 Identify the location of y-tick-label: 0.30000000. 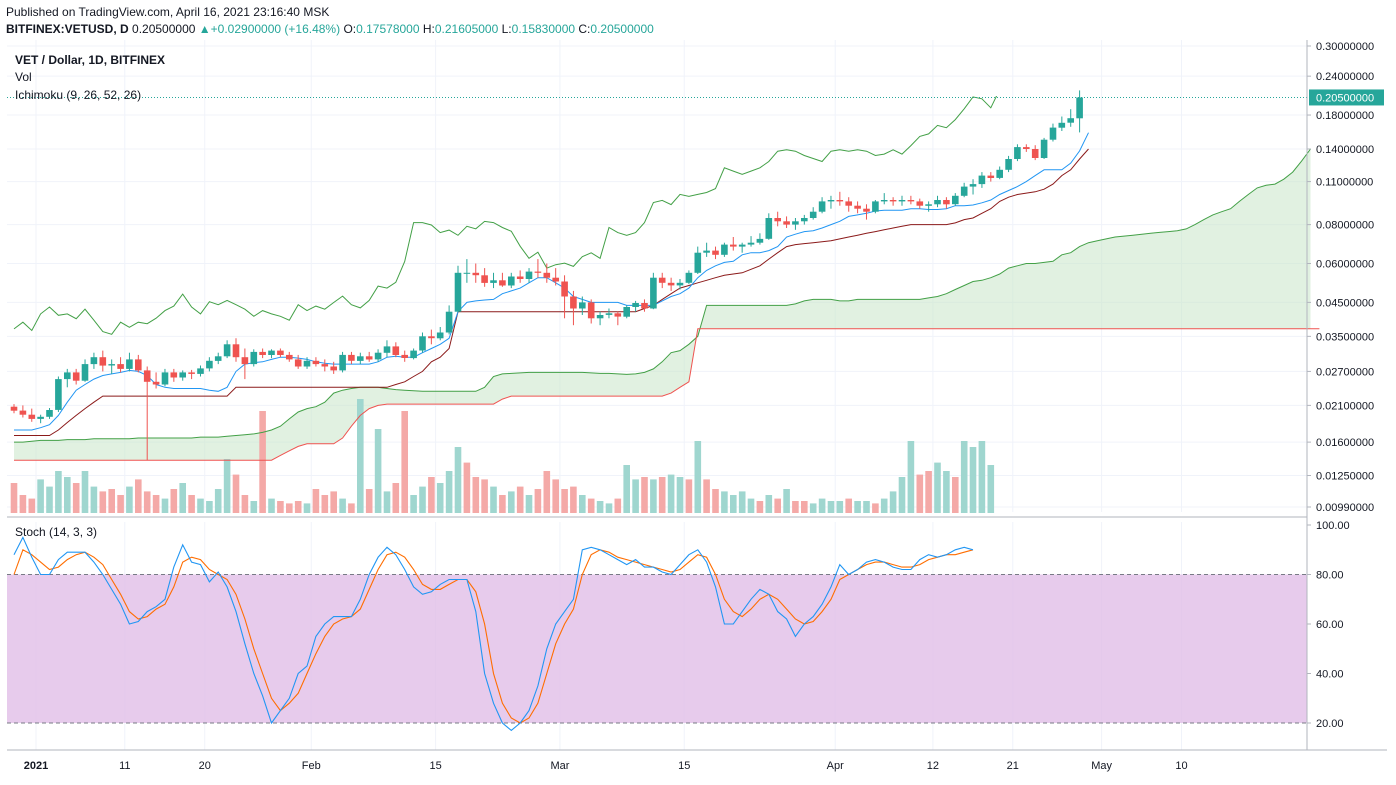
(1345, 47).